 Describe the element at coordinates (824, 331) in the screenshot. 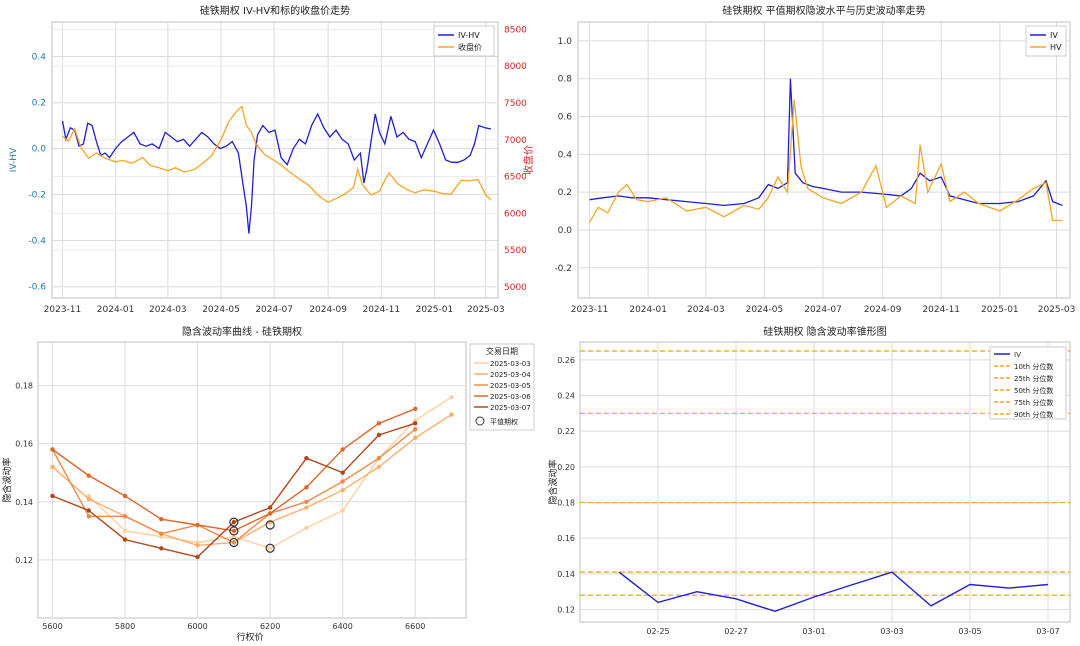

I see `chart-title: 硅铁期权 隐含波动率锥形图` at that location.